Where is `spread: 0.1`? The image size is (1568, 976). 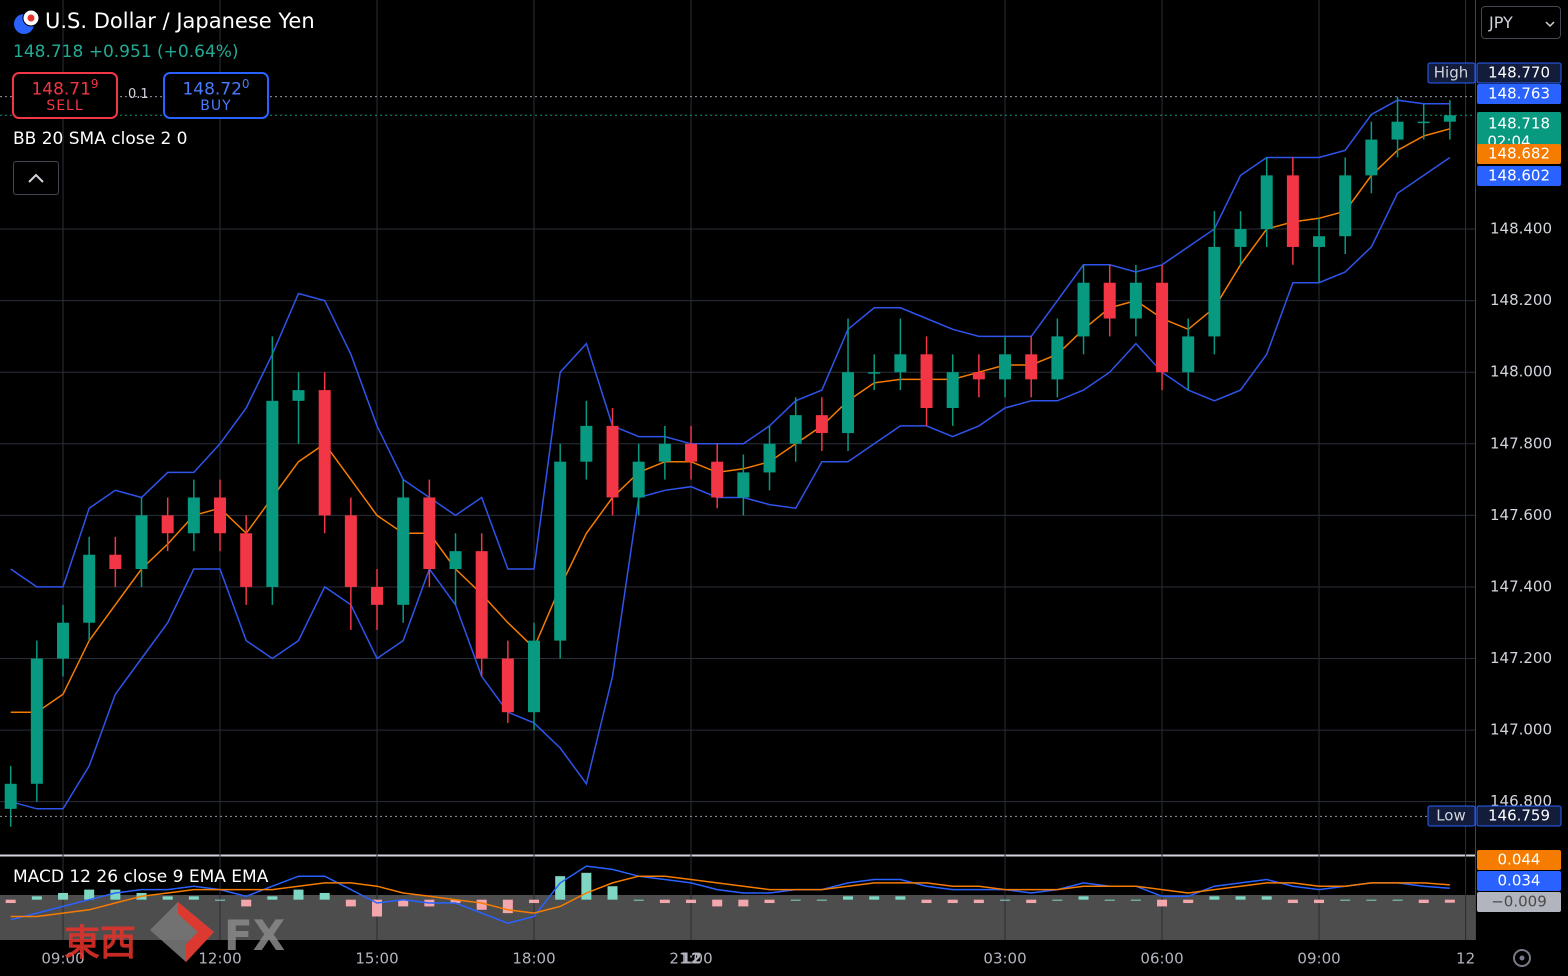 spread: 0.1 is located at coordinates (138, 94).